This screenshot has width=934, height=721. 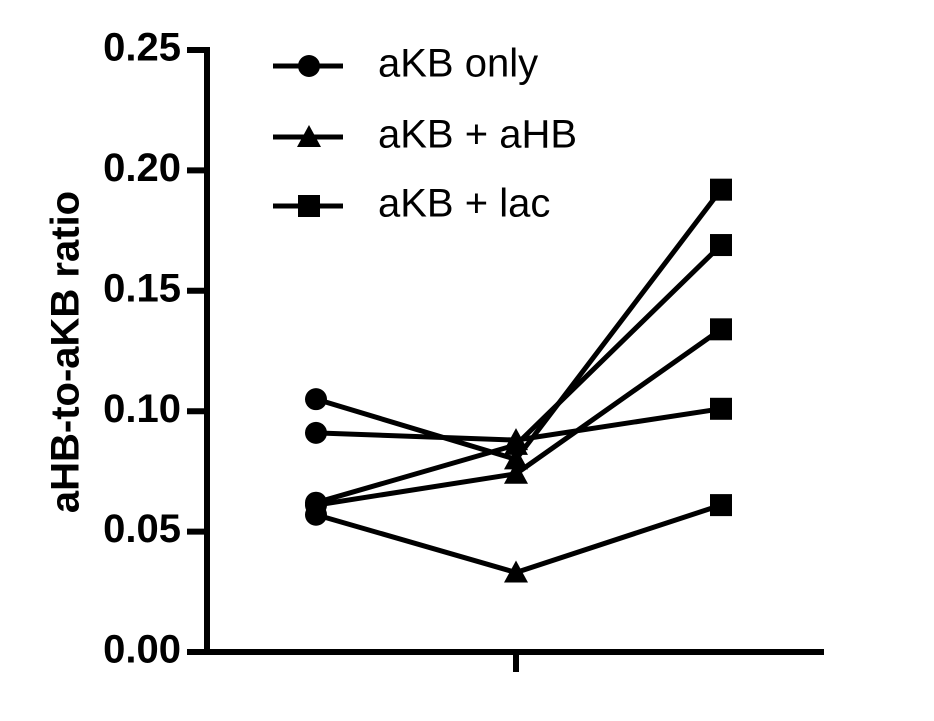 I want to click on legend-marker-triangle, so click(x=309, y=136).